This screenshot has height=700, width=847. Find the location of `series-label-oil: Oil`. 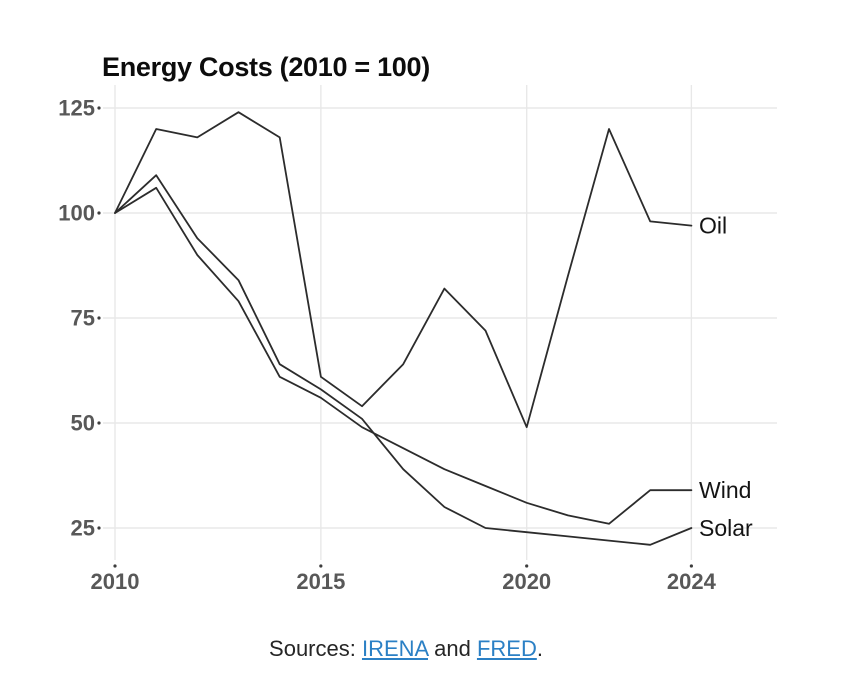

series-label-oil: Oil is located at coordinates (713, 226).